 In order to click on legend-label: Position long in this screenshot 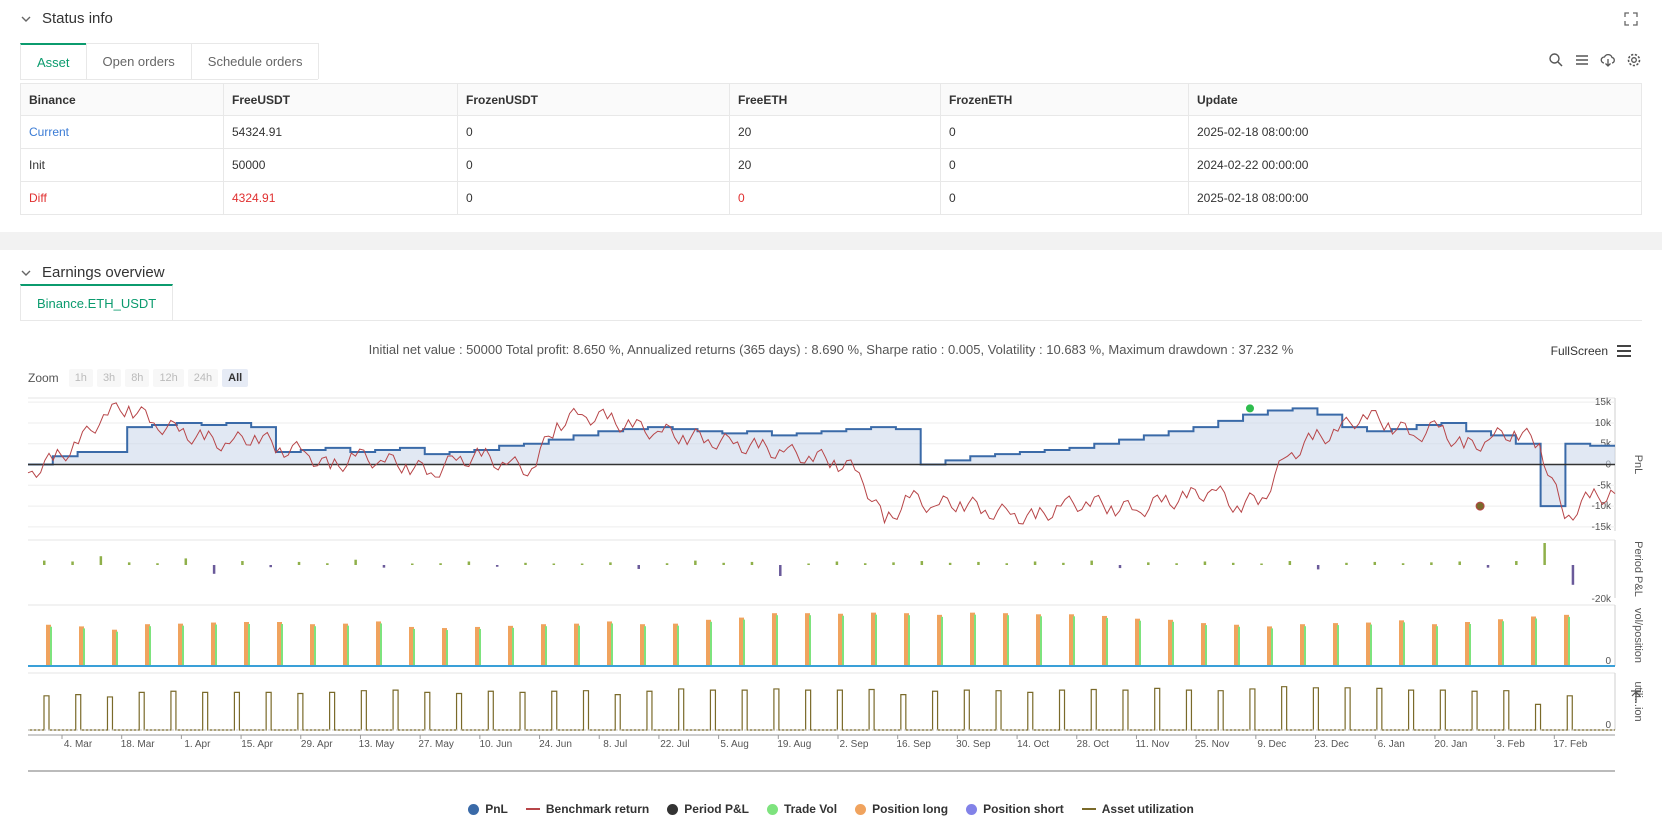, I will do `click(910, 809)`.